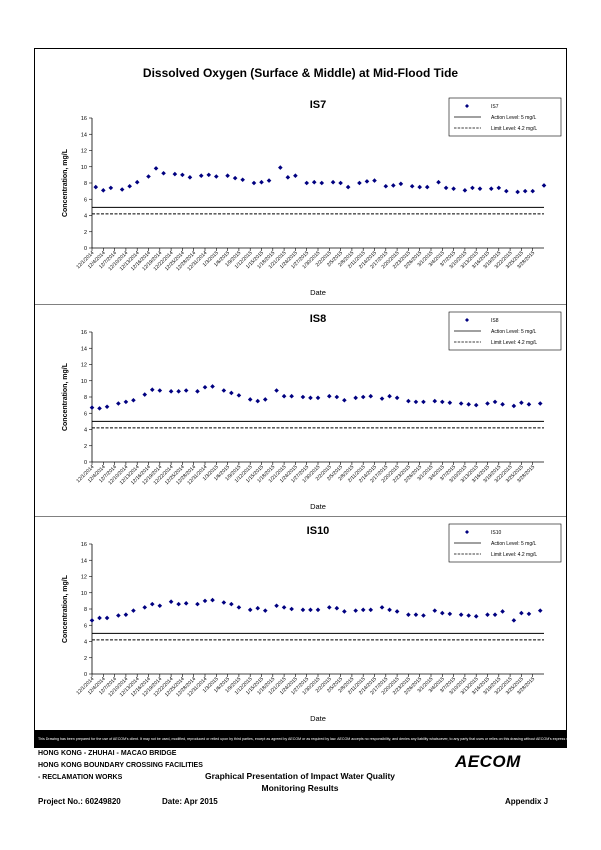 The width and height of the screenshot is (601, 850). I want to click on project-number: Project No.: 60249820, so click(79, 801).